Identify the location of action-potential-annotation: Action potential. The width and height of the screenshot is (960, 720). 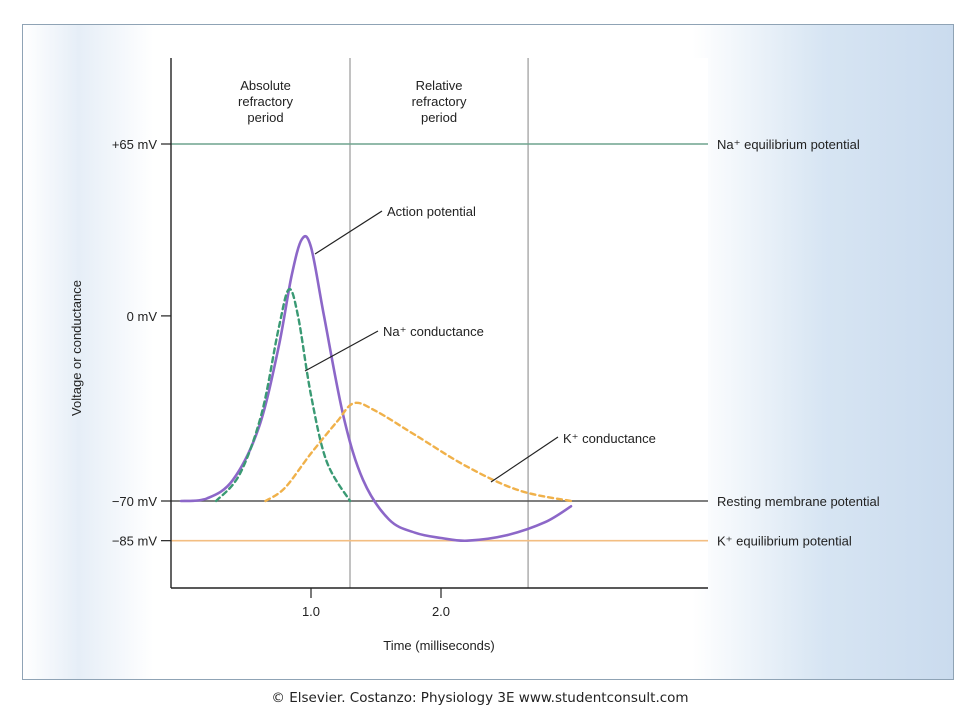
(431, 211).